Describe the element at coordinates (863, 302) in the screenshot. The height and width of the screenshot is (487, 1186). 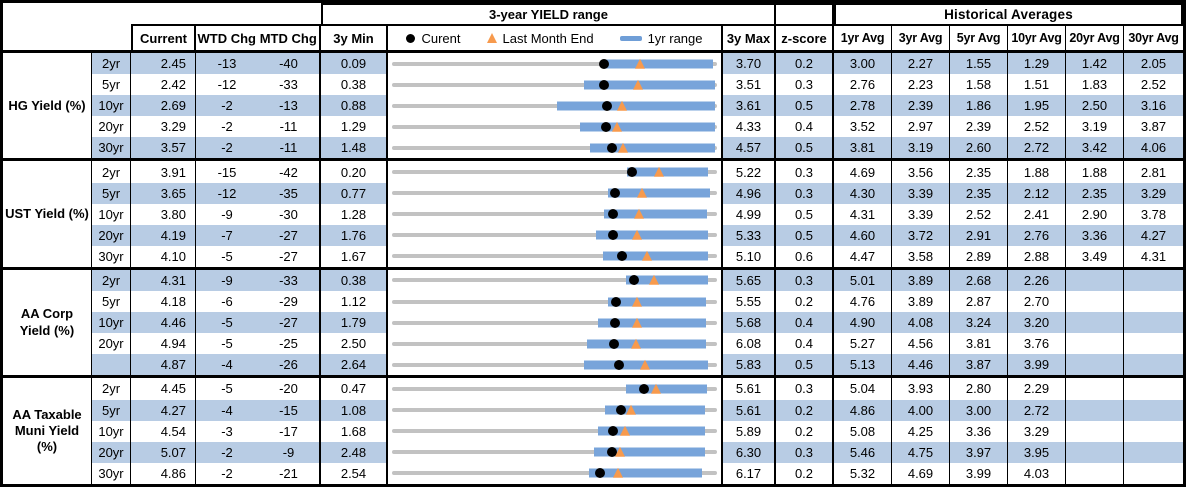
I see `avg-cell: 4.76` at that location.